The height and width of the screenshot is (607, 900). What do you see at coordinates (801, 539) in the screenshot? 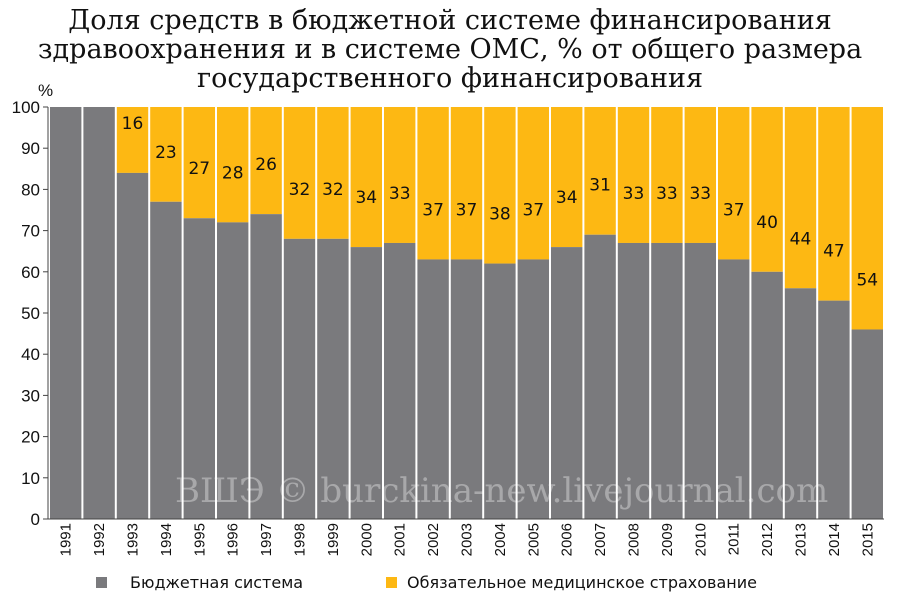
I see `x-tick-label-2013: 2013` at bounding box center [801, 539].